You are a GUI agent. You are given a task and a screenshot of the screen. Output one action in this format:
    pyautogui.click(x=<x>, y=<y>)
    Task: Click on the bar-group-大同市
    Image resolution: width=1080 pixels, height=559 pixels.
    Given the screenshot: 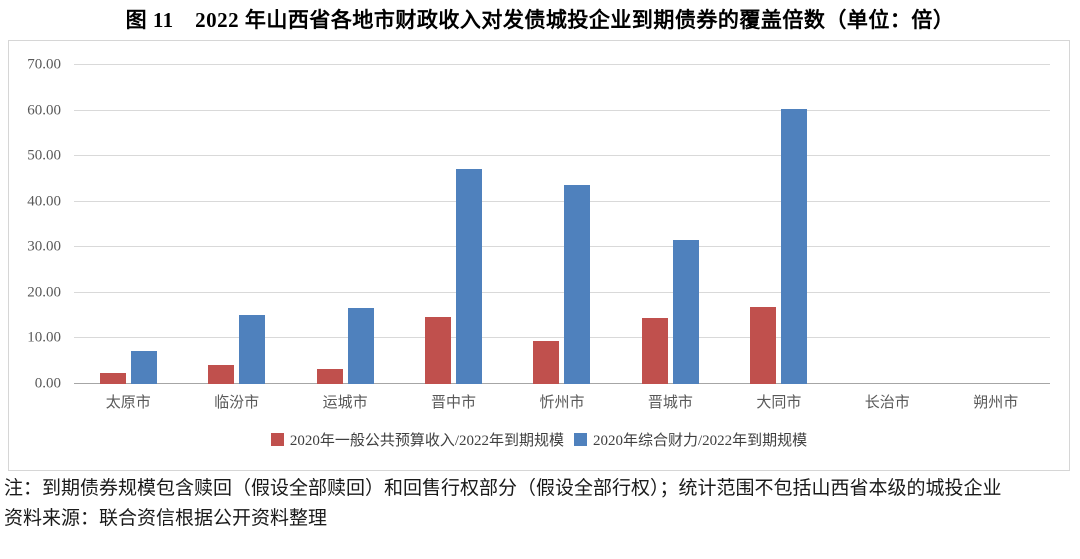 What is the action you would take?
    pyautogui.click(x=779, y=224)
    